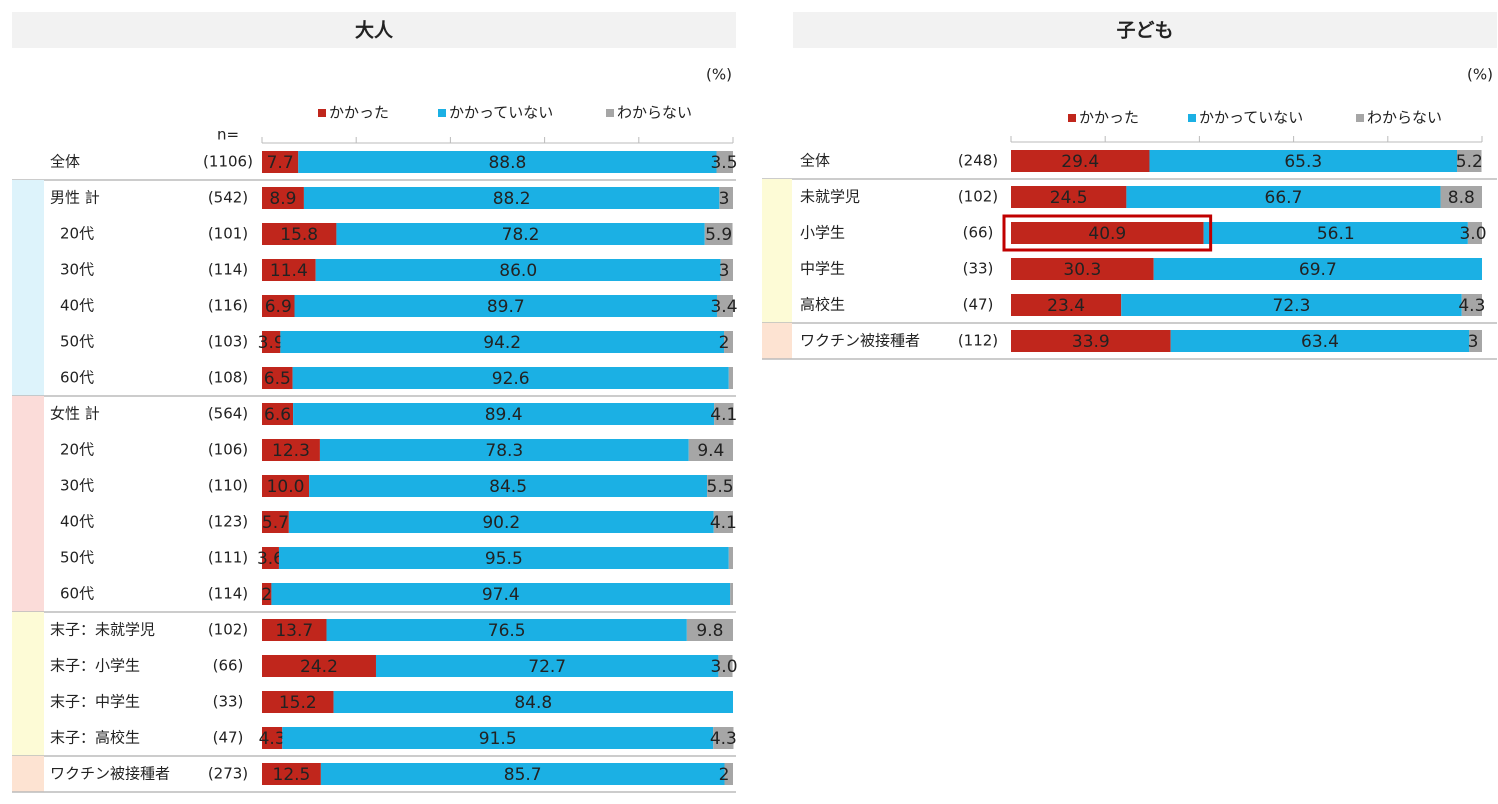 Image resolution: width=1498 pixels, height=804 pixels. Describe the element at coordinates (723, 667) in the screenshot. I see `value-label: 3.0` at that location.